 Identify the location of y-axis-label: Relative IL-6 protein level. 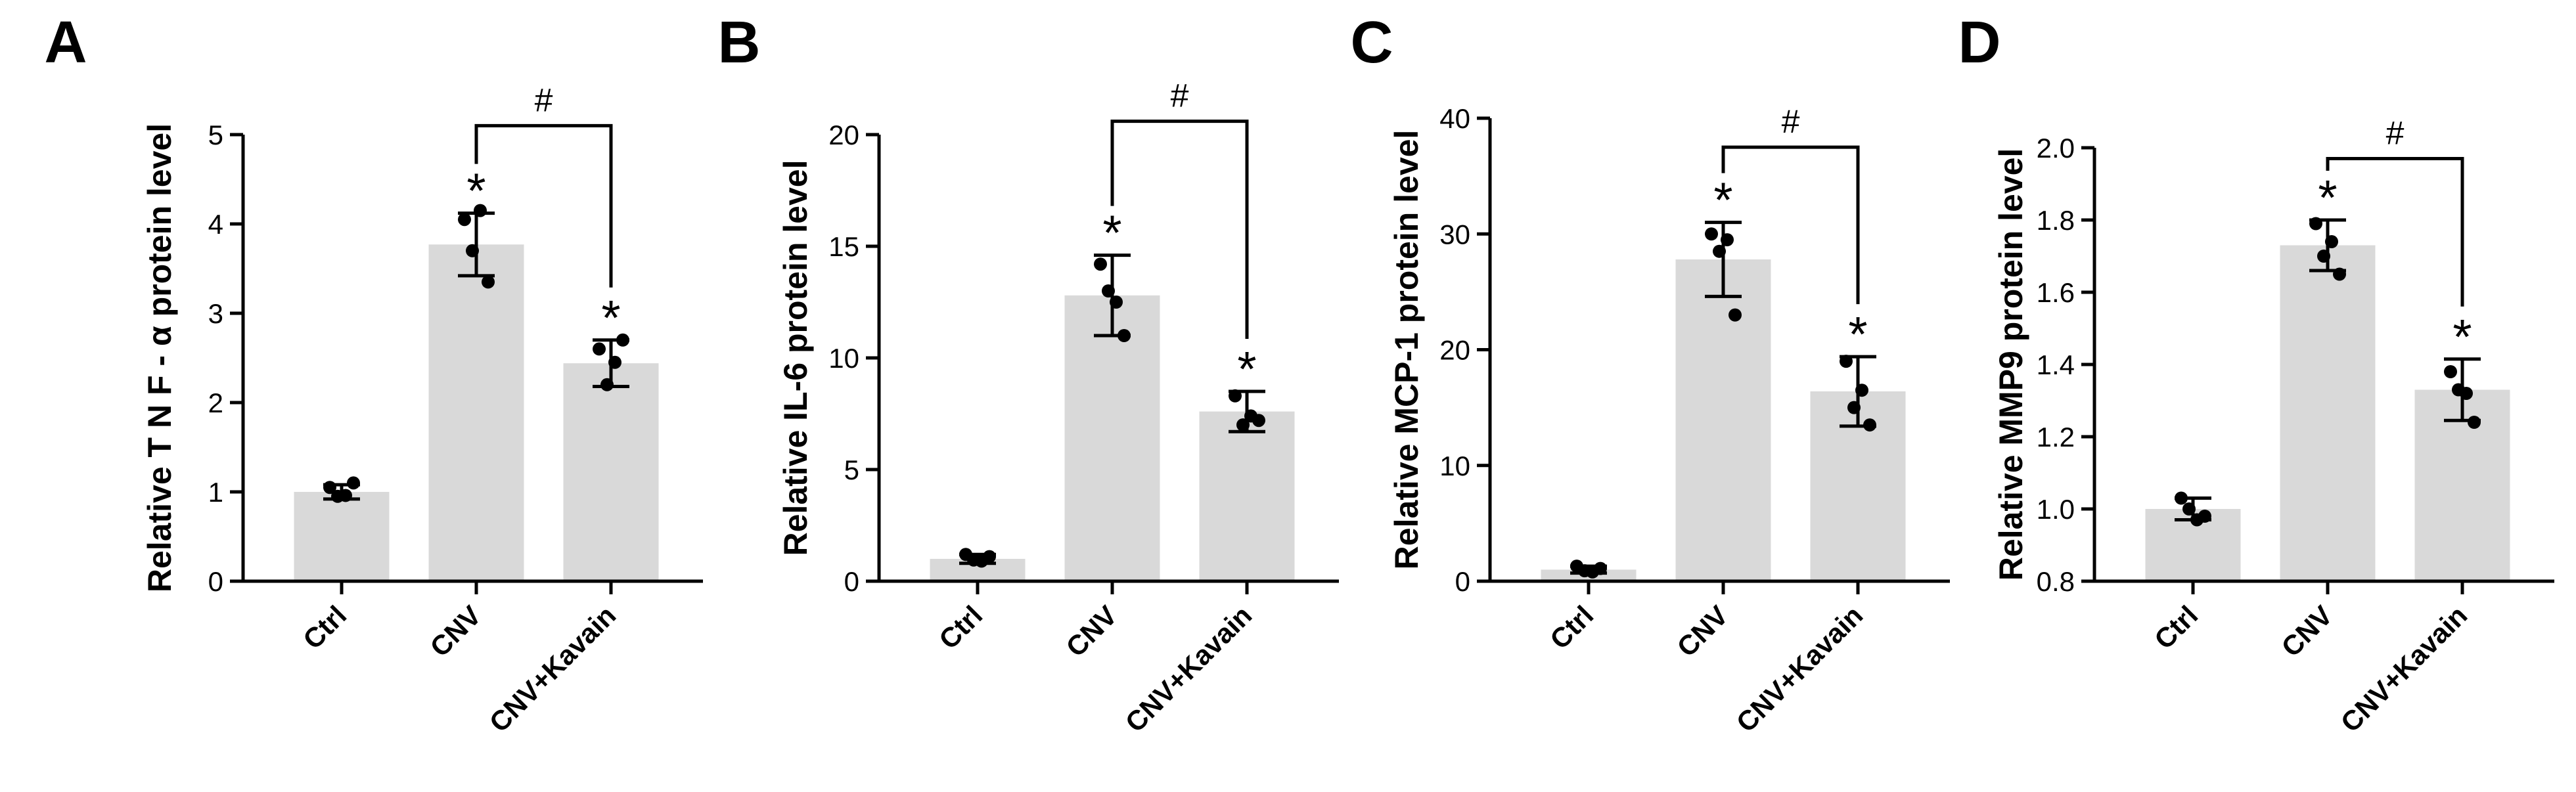
(795, 358).